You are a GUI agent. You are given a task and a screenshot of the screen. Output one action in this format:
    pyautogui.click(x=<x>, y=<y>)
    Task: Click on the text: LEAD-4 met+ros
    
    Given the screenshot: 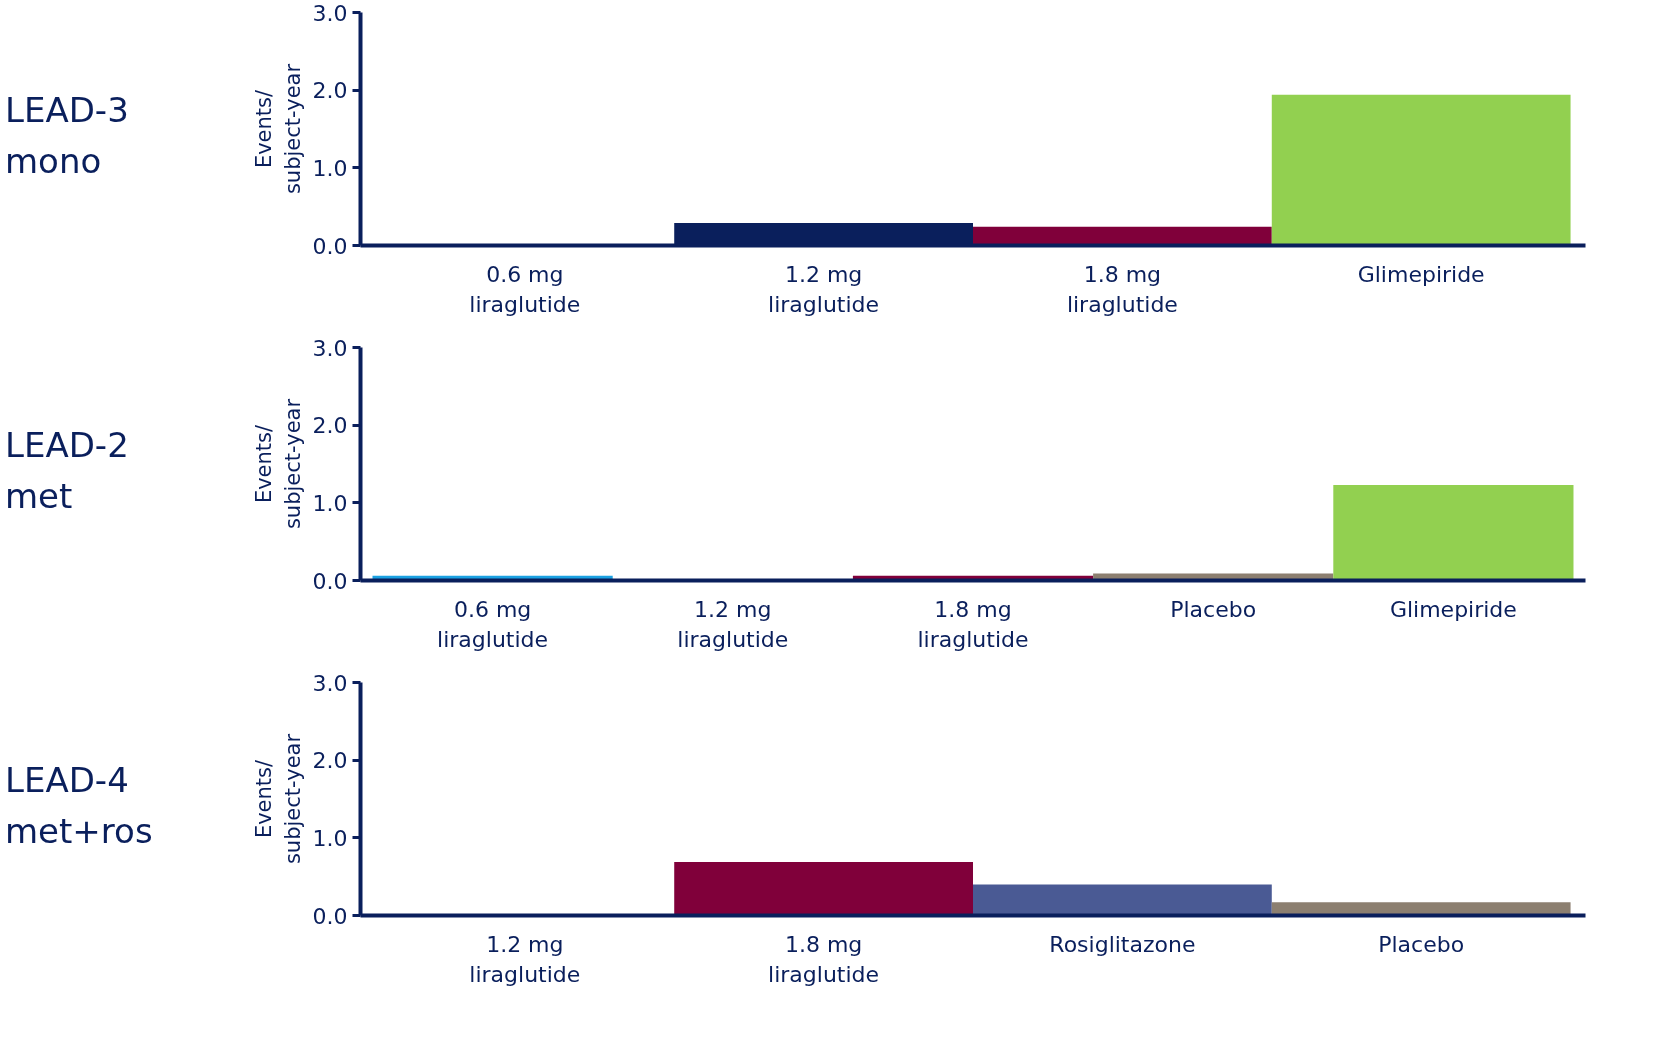 What is the action you would take?
    pyautogui.click(x=79, y=806)
    